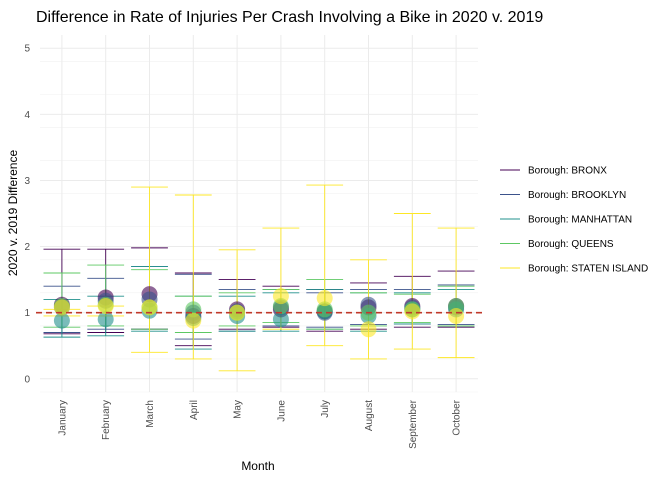  Describe the element at coordinates (150, 414) in the screenshot. I see `x-tick-label: March` at that location.